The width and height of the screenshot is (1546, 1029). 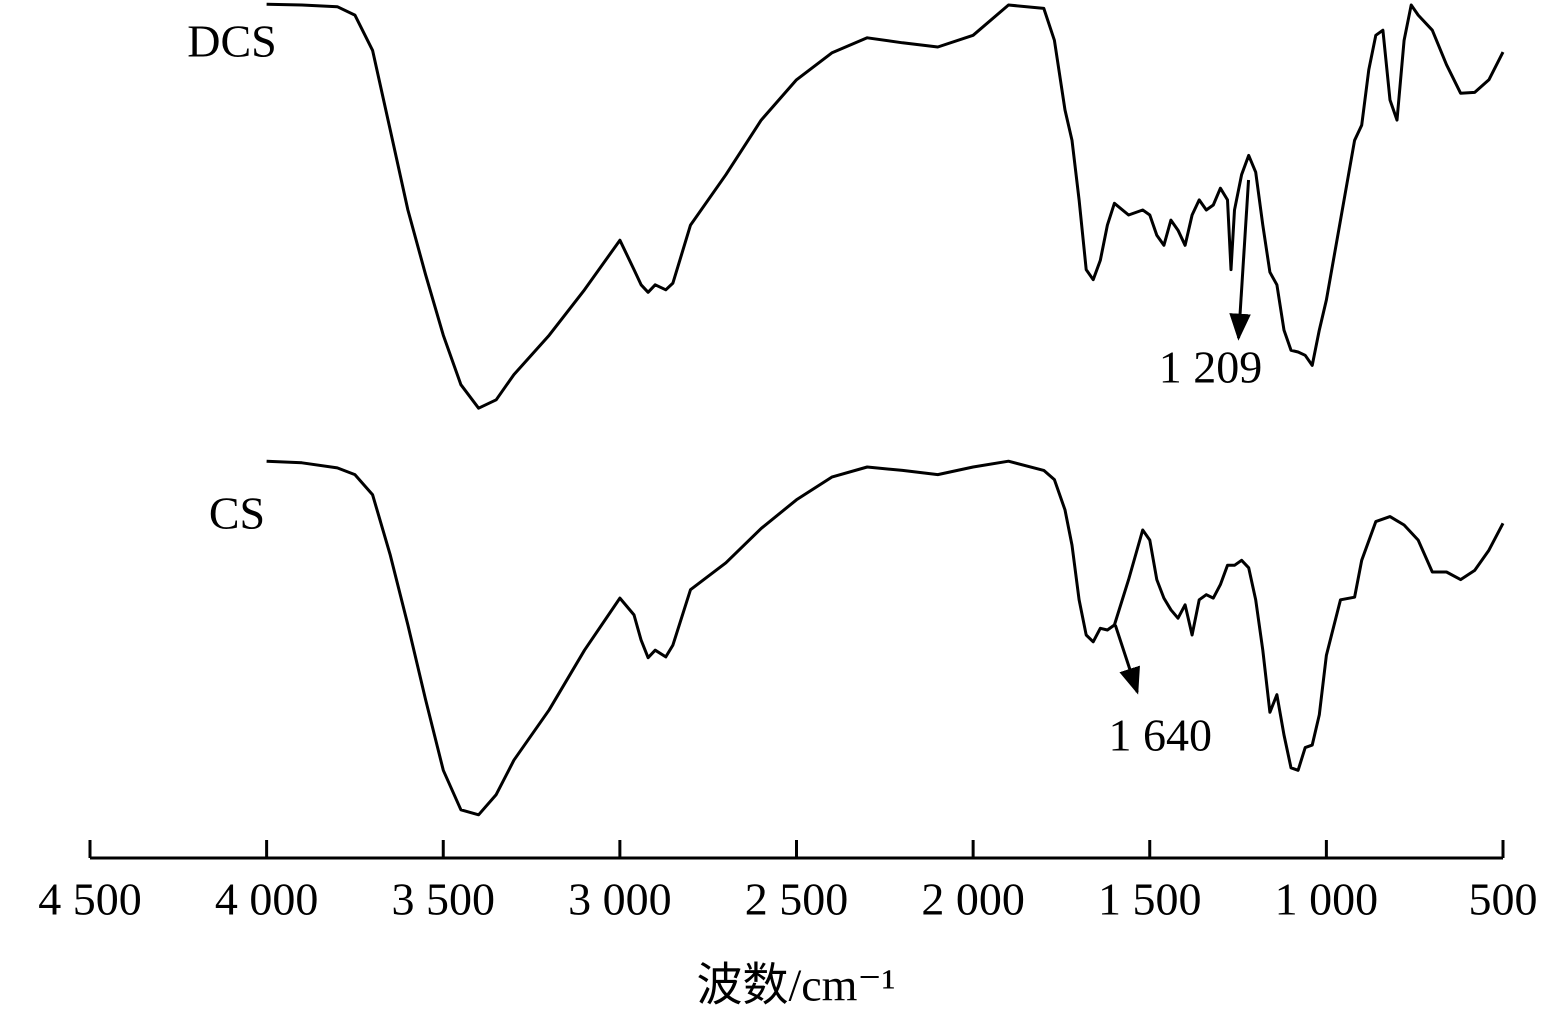 What do you see at coordinates (1161, 735) in the screenshot?
I see `annotation-label: 1 640` at bounding box center [1161, 735].